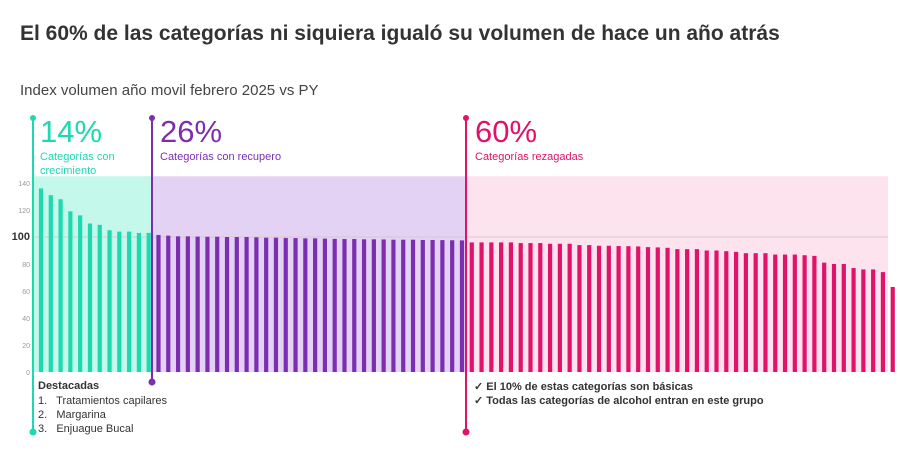 This screenshot has width=900, height=454. What do you see at coordinates (72, 415) in the screenshot?
I see `highlight-item: 2. Margarina` at bounding box center [72, 415].